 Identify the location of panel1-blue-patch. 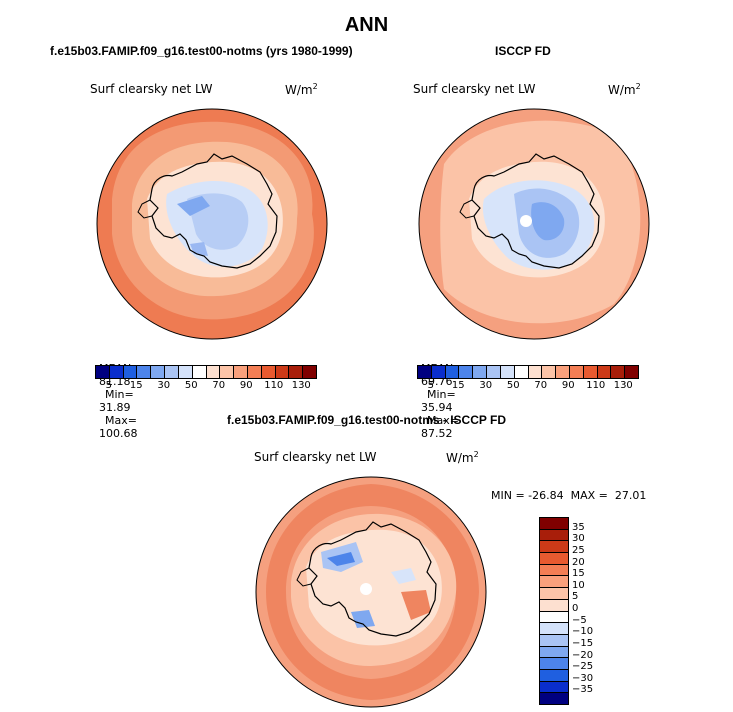
(193, 206).